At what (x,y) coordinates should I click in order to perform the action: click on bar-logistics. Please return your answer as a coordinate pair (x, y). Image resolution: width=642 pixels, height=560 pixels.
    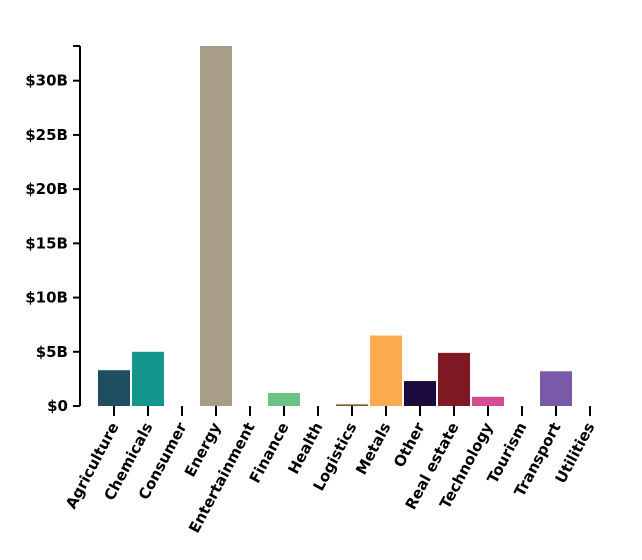
    Looking at the image, I should click on (352, 405).